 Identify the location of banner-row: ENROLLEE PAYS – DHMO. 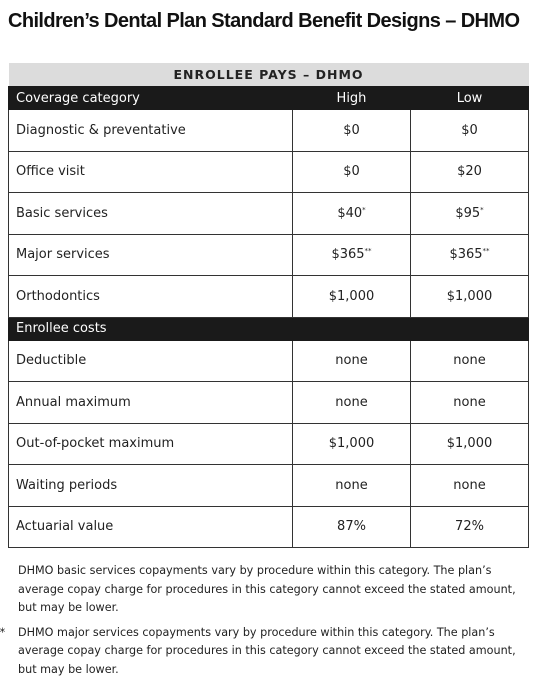
(268, 75).